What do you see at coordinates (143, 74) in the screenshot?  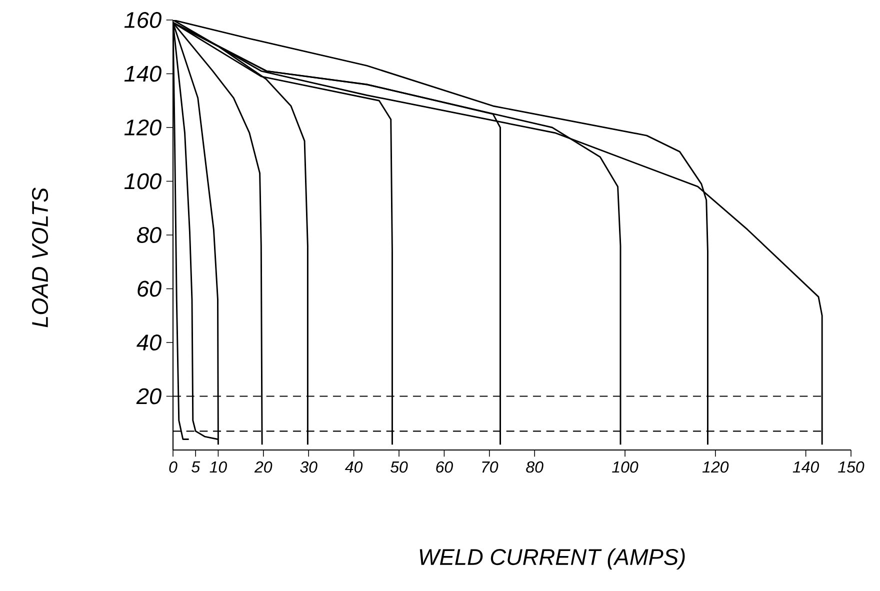 I see `y-tick-label: 140` at bounding box center [143, 74].